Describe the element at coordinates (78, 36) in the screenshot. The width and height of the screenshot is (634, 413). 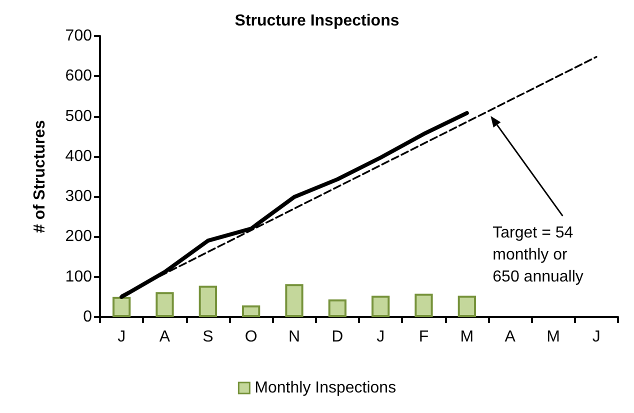
I see `y-tick-label: 700` at that location.